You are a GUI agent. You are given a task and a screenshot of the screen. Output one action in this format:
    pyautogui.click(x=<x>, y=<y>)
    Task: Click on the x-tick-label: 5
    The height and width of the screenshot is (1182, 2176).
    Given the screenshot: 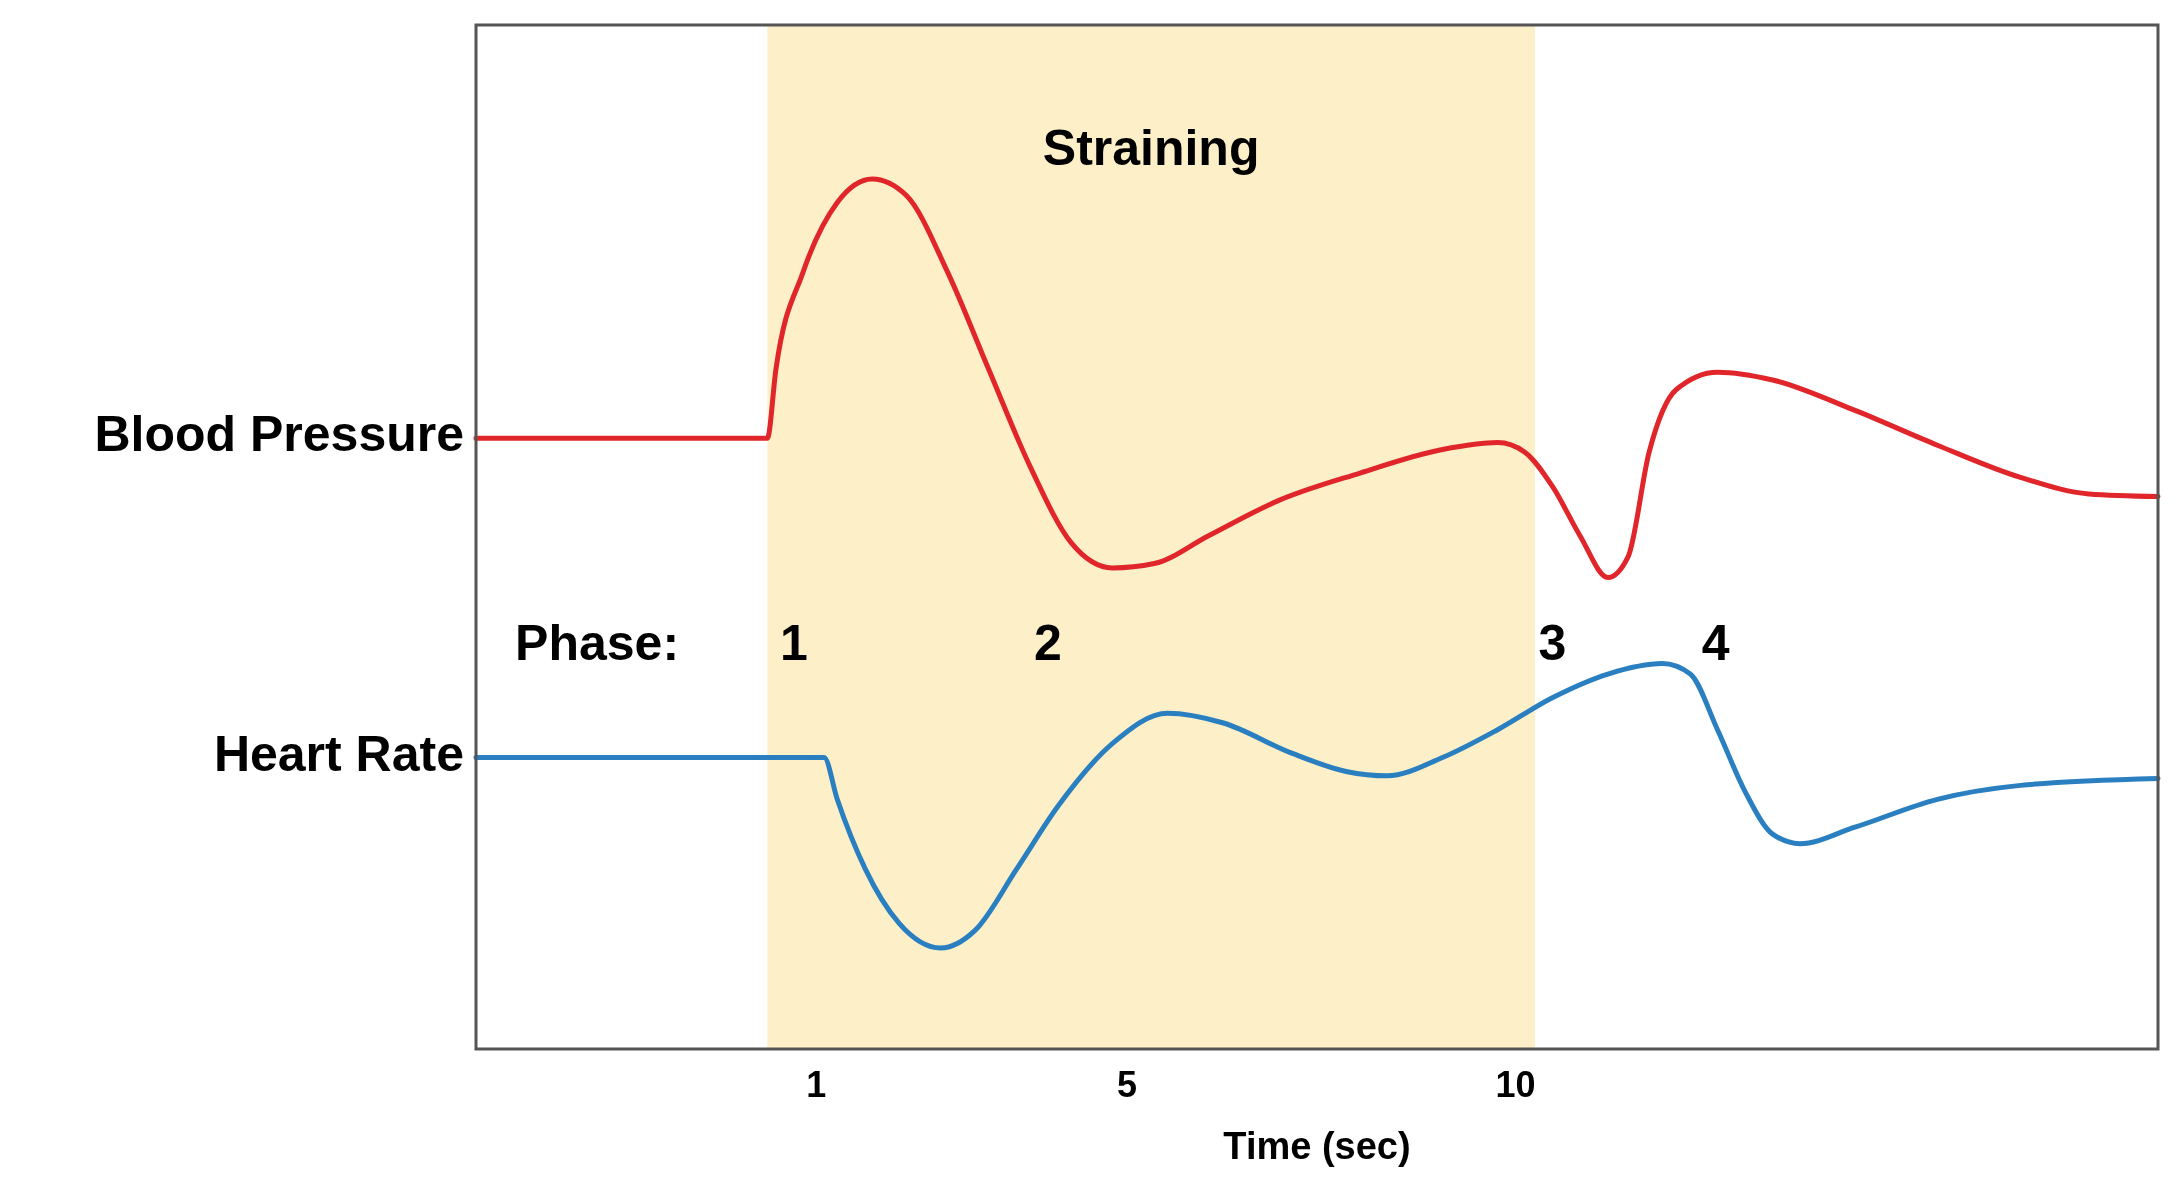 What is the action you would take?
    pyautogui.click(x=1127, y=1084)
    